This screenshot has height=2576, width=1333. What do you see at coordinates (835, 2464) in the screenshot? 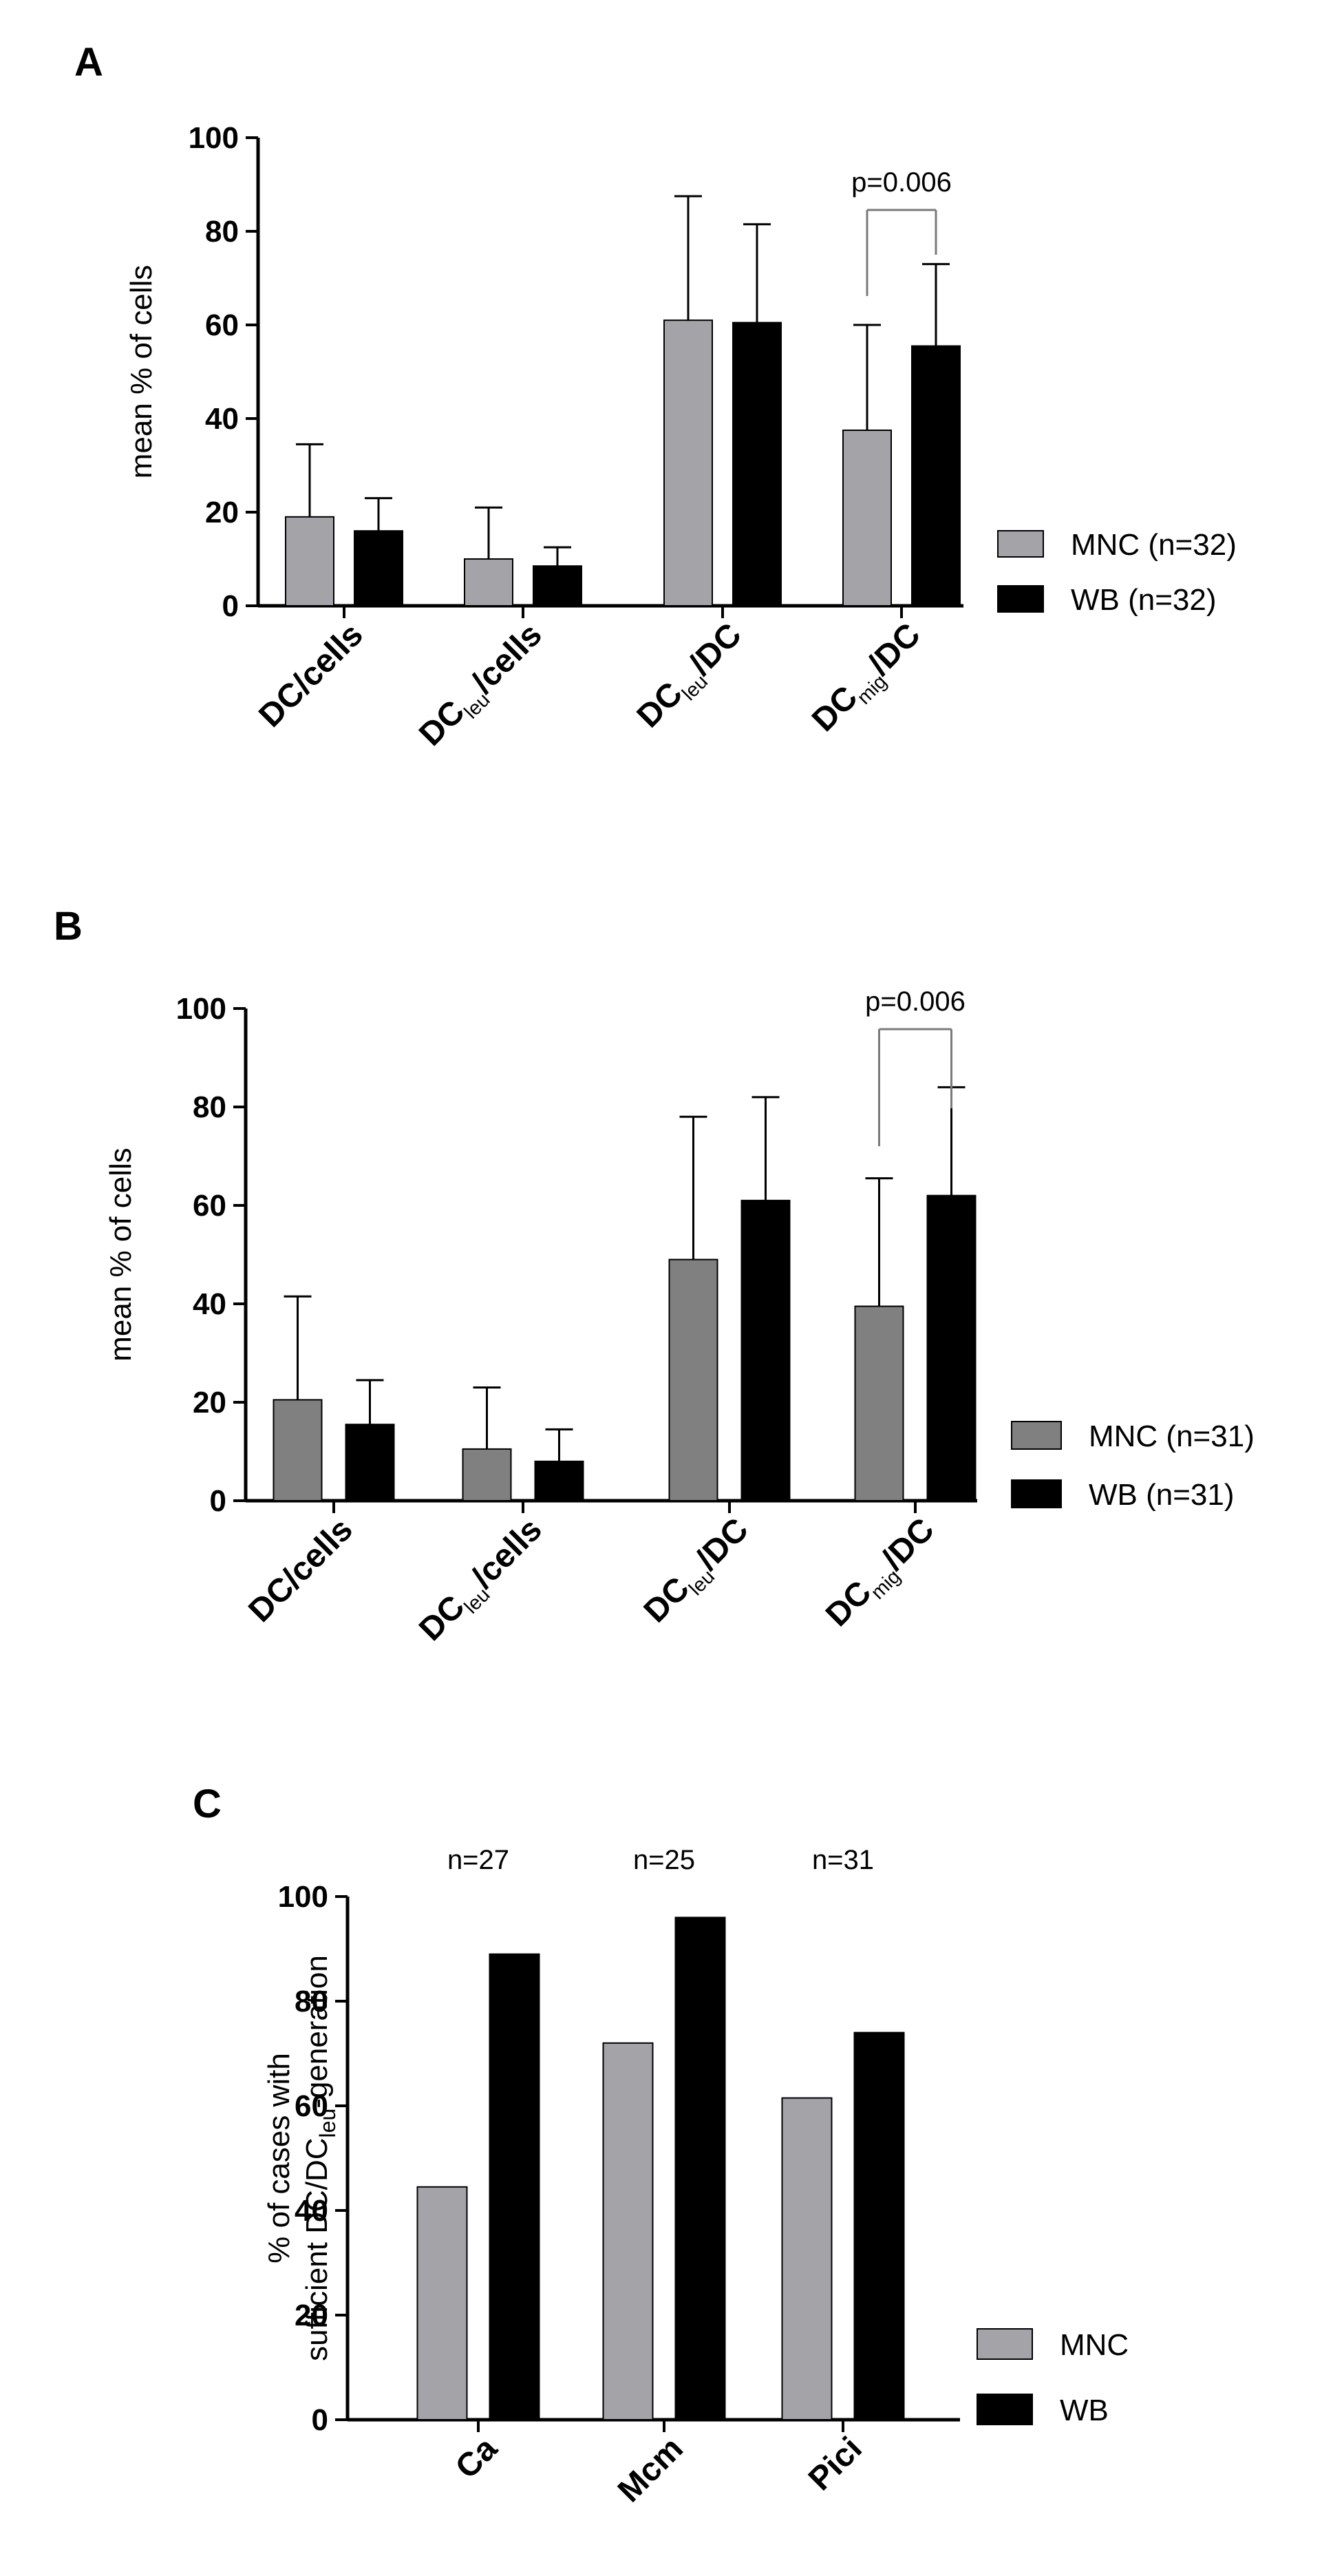
I see `category-label: Pici` at bounding box center [835, 2464].